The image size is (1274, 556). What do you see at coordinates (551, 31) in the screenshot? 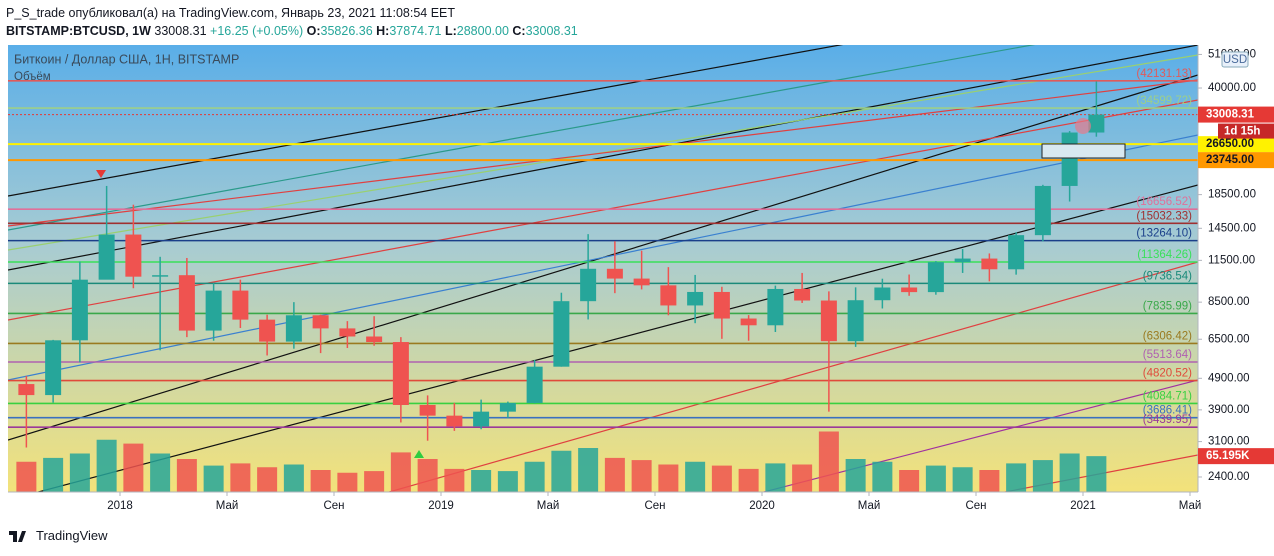
I see `close: 33008.31` at bounding box center [551, 31].